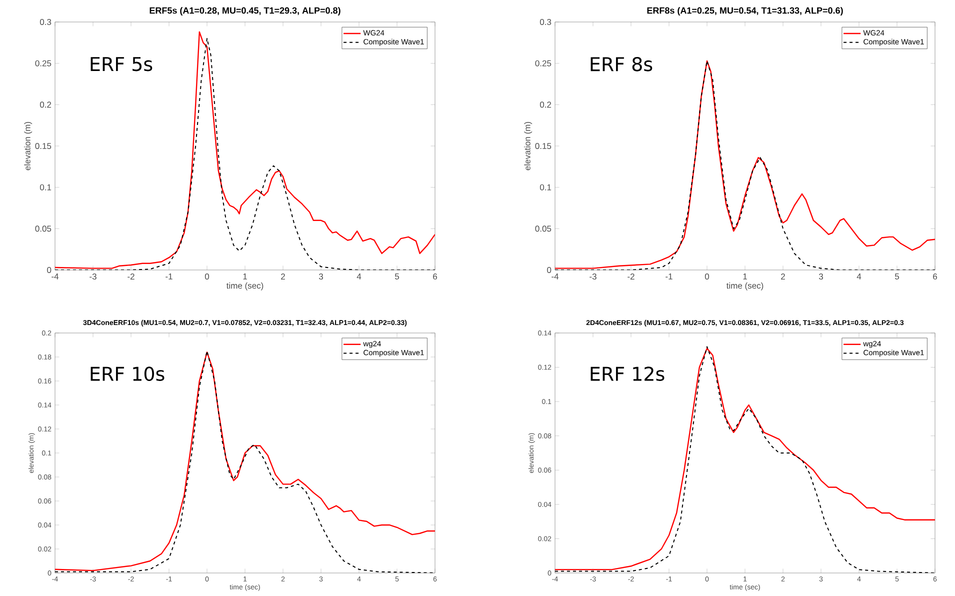 The width and height of the screenshot is (955, 596). Describe the element at coordinates (127, 373) in the screenshot. I see `annotation: ERF 10s` at that location.